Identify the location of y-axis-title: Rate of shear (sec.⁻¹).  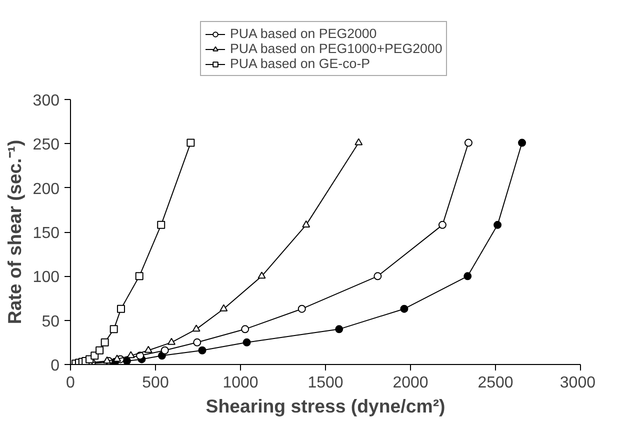
(14, 232).